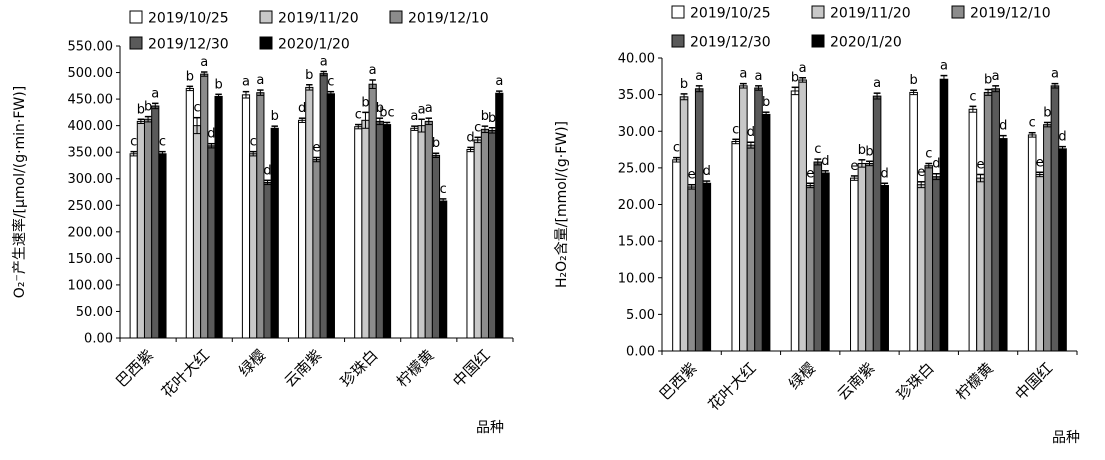 This screenshot has height=460, width=1105. Describe the element at coordinates (1040, 262) in the screenshot. I see `bar-2019/11/20-中国红` at that location.